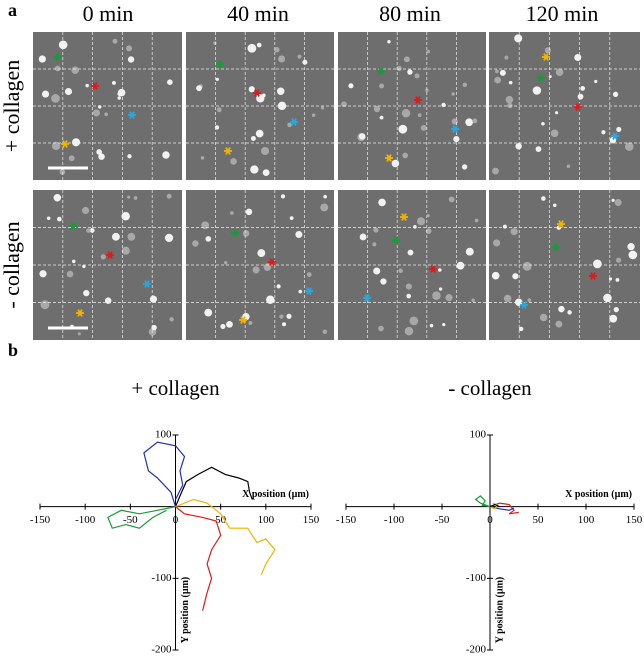 The image size is (644, 657). What do you see at coordinates (12, 106) in the screenshot?
I see `row-label: + collagen` at bounding box center [12, 106].